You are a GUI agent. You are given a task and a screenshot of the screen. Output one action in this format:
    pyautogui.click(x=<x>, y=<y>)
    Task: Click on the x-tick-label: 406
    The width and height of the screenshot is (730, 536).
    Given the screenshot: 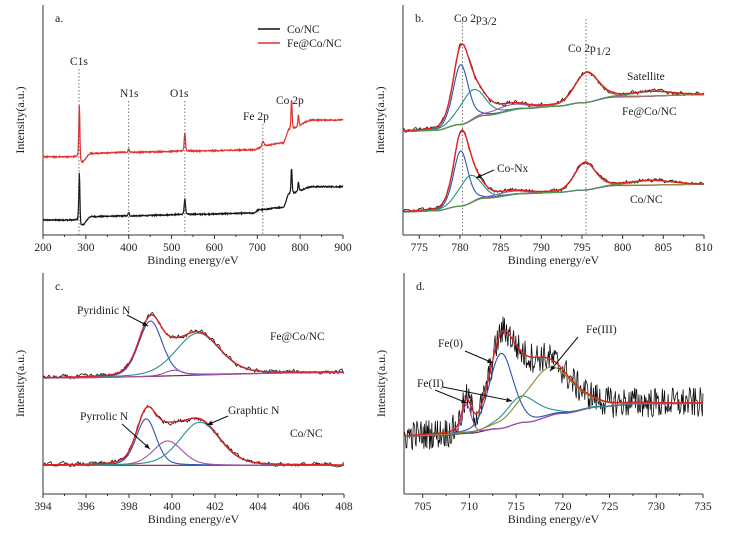 What is the action you would take?
    pyautogui.click(x=301, y=507)
    